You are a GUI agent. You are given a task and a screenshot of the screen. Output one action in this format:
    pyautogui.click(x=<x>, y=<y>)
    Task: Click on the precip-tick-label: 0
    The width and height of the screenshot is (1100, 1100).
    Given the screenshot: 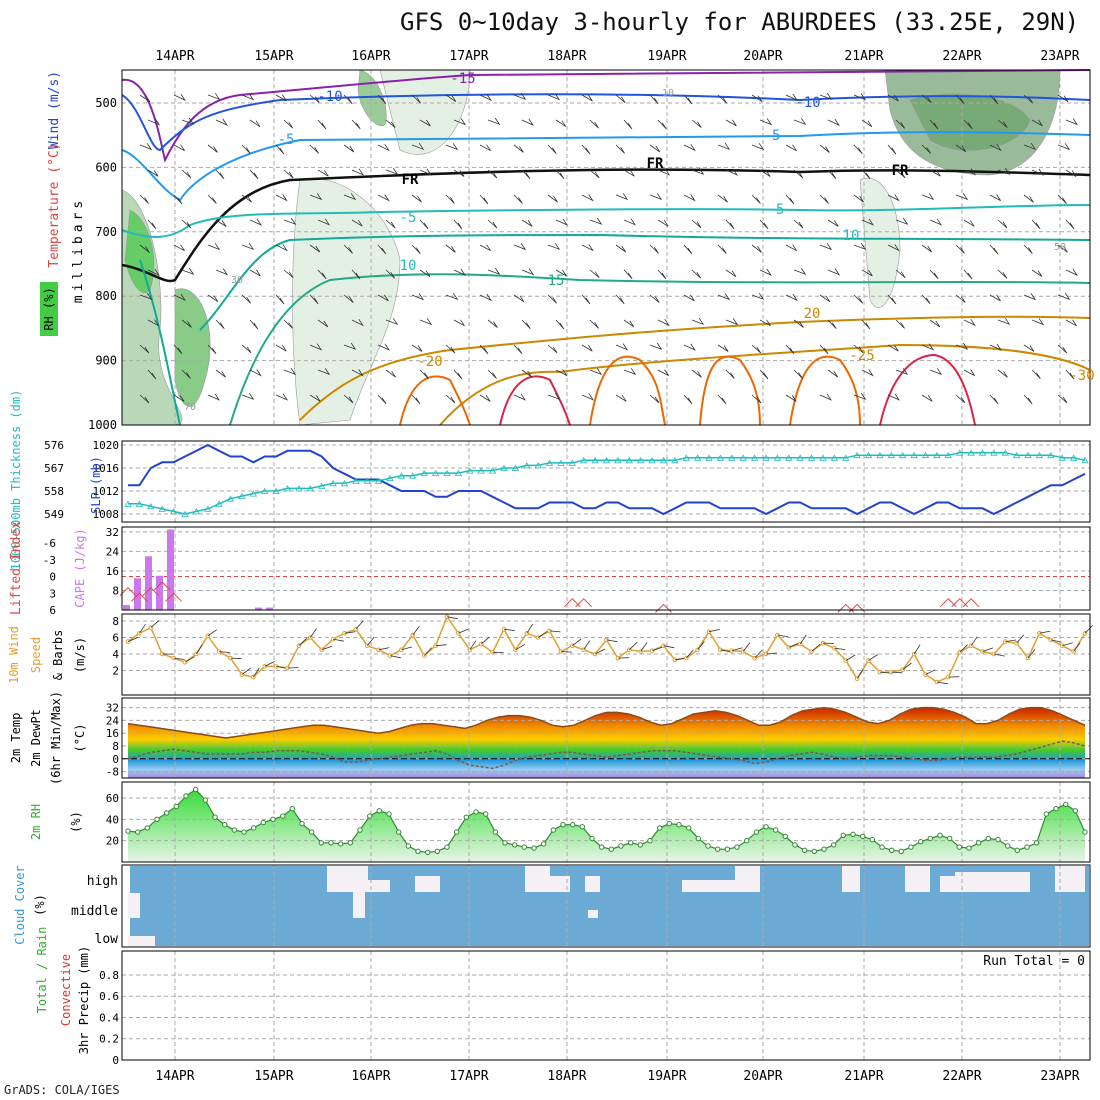 What is the action you would take?
    pyautogui.click(x=115, y=1060)
    